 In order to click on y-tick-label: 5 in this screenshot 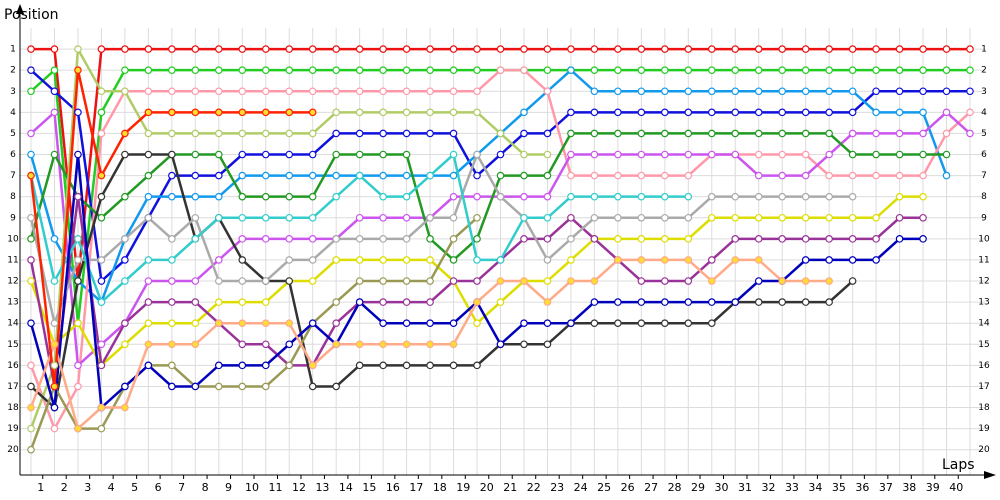, I will do `click(13, 134)`.